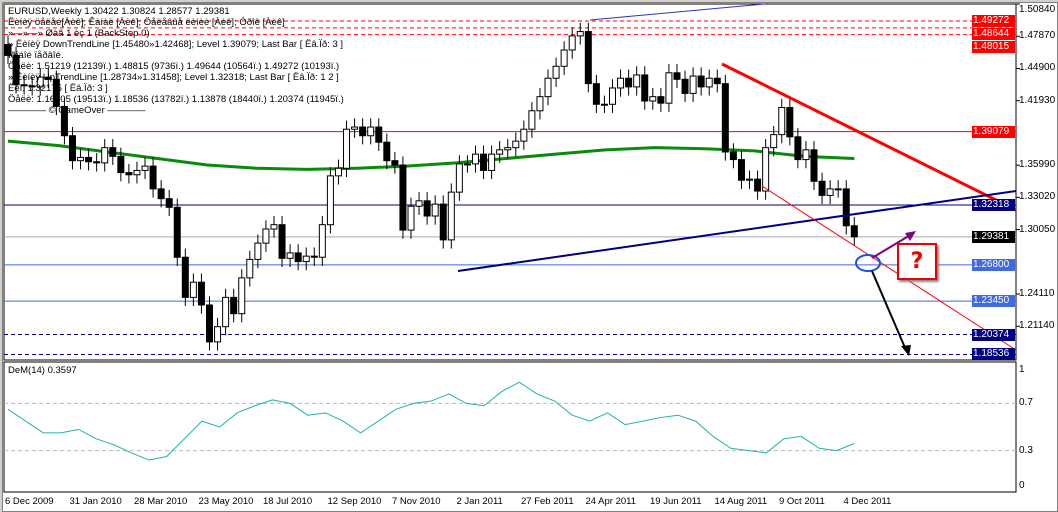 The height and width of the screenshot is (512, 1058). Describe the element at coordinates (1037, 326) in the screenshot. I see `y-tick-label: 1.21140` at that location.